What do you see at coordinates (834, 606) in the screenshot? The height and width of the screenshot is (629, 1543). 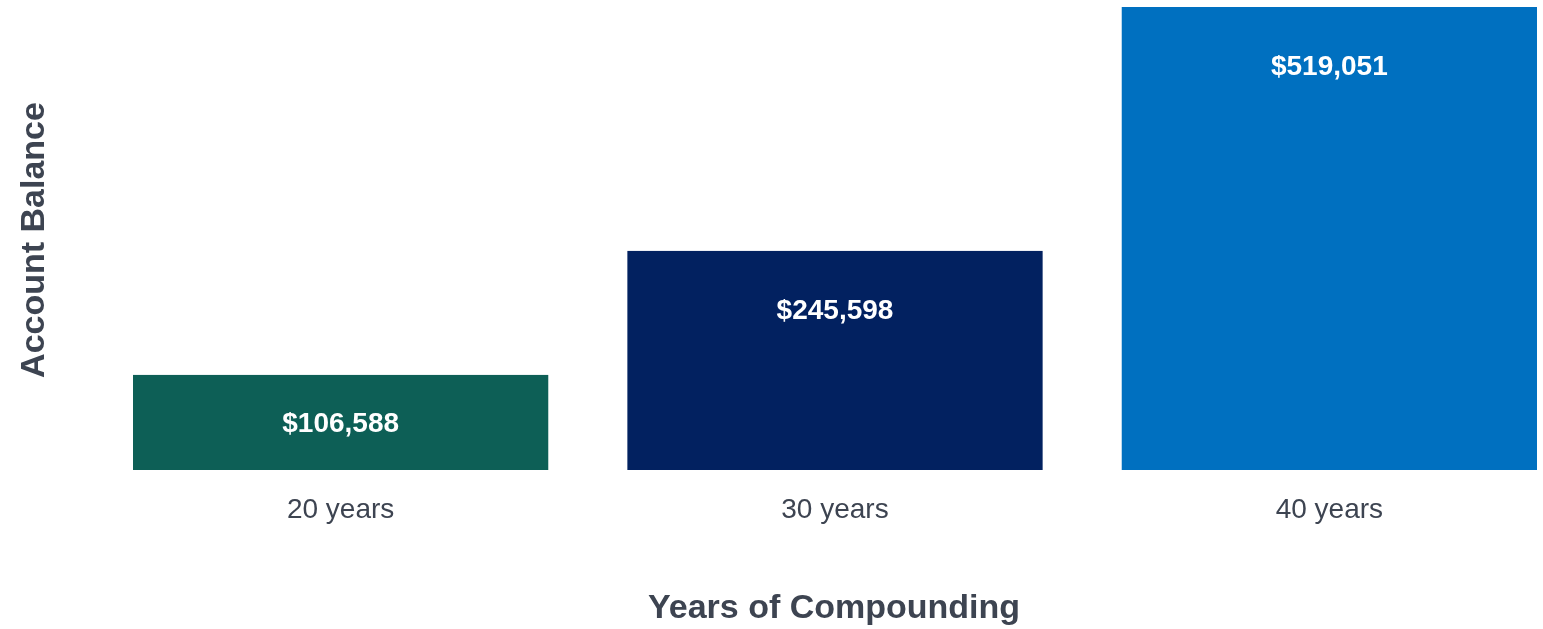 I see `x-axis-title: Years of Compounding` at bounding box center [834, 606].